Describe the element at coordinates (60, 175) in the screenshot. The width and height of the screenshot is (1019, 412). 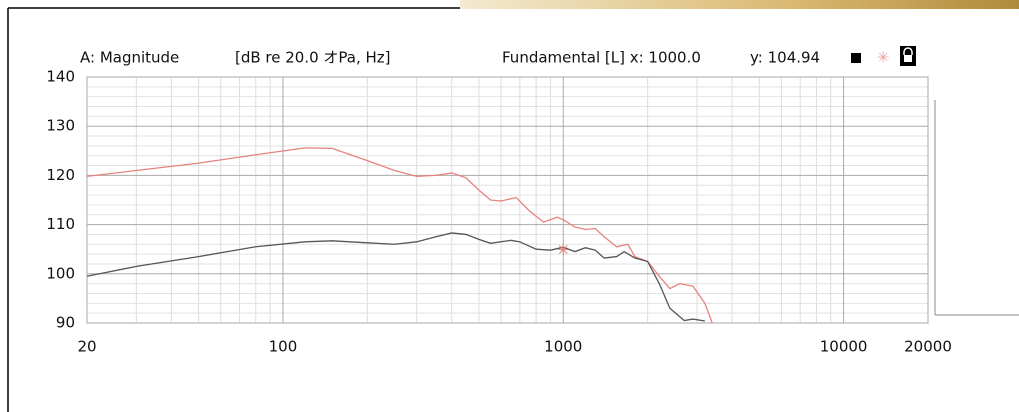
I see `y-tick-label: 120` at that location.